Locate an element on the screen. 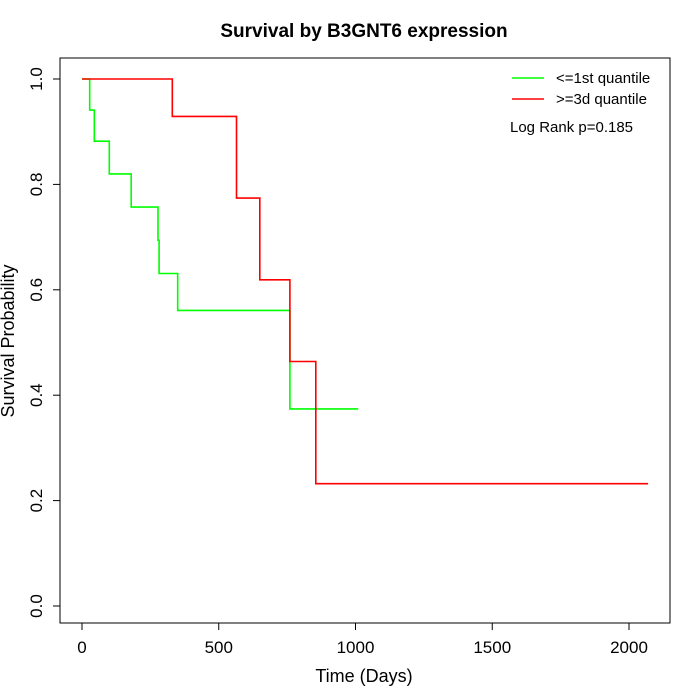 Image resolution: width=700 pixels, height=700 pixels. y-tick-label: 0.0 is located at coordinates (36, 606).